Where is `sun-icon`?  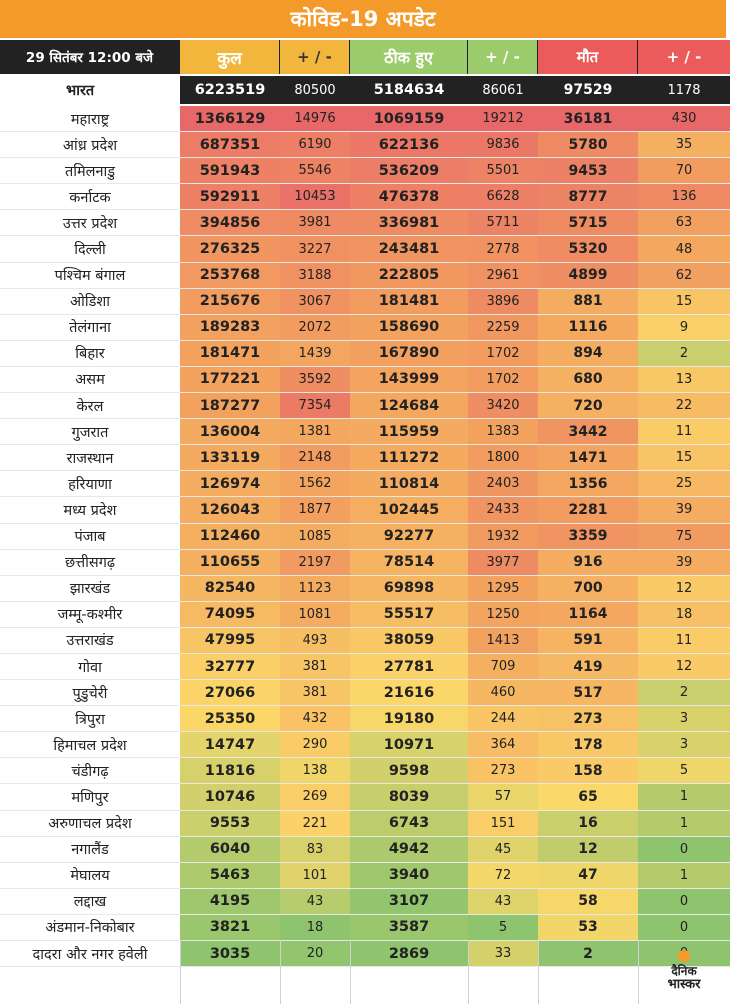 sun-icon is located at coordinates (684, 956).